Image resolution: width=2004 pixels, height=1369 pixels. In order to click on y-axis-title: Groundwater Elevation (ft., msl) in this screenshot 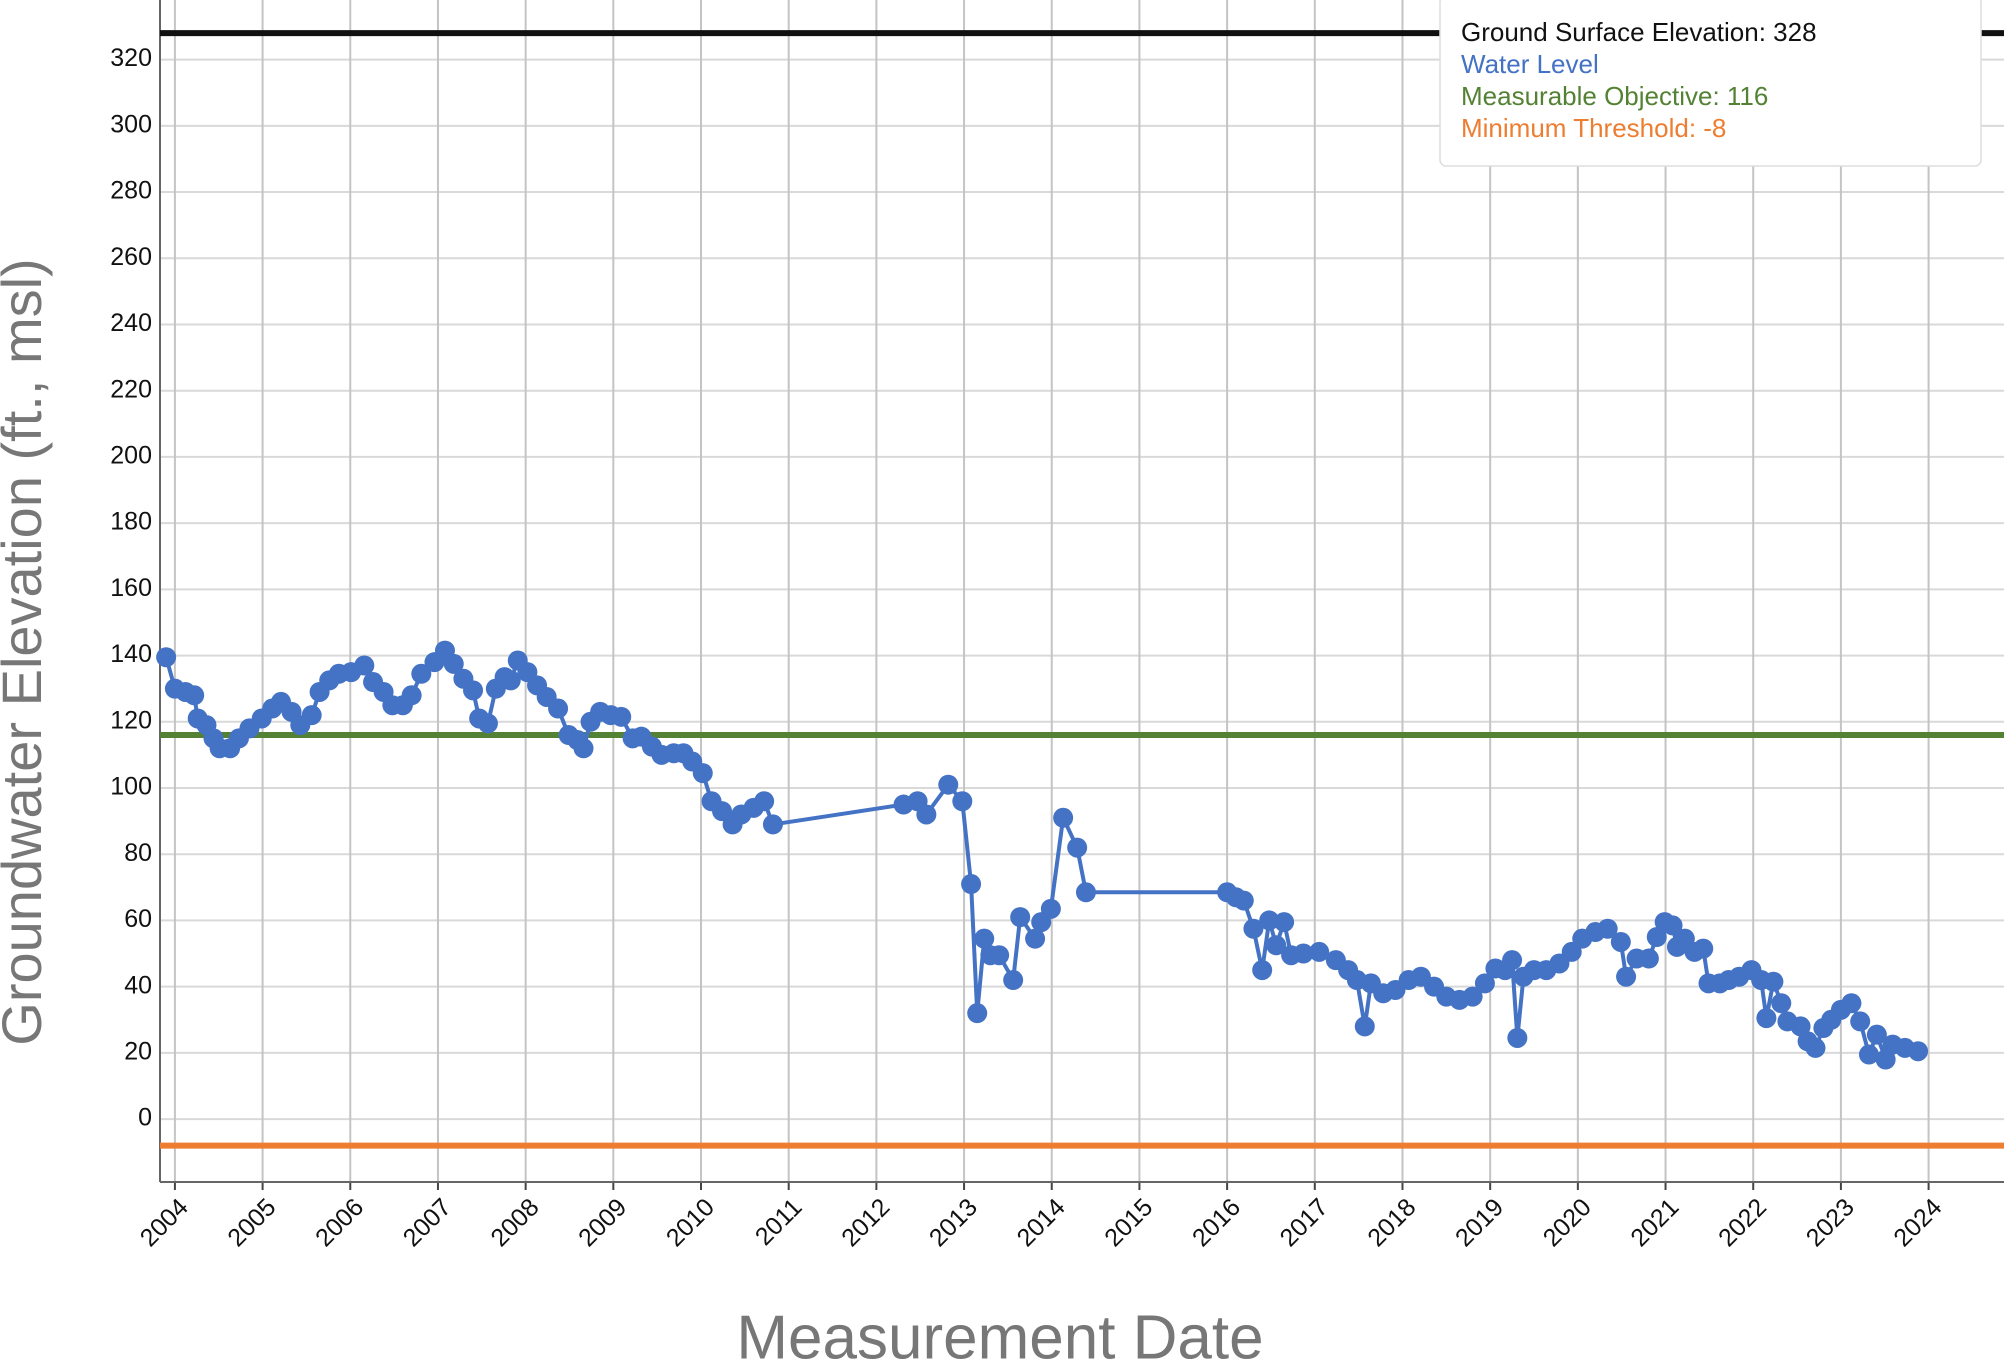, I will do `click(26, 651)`.